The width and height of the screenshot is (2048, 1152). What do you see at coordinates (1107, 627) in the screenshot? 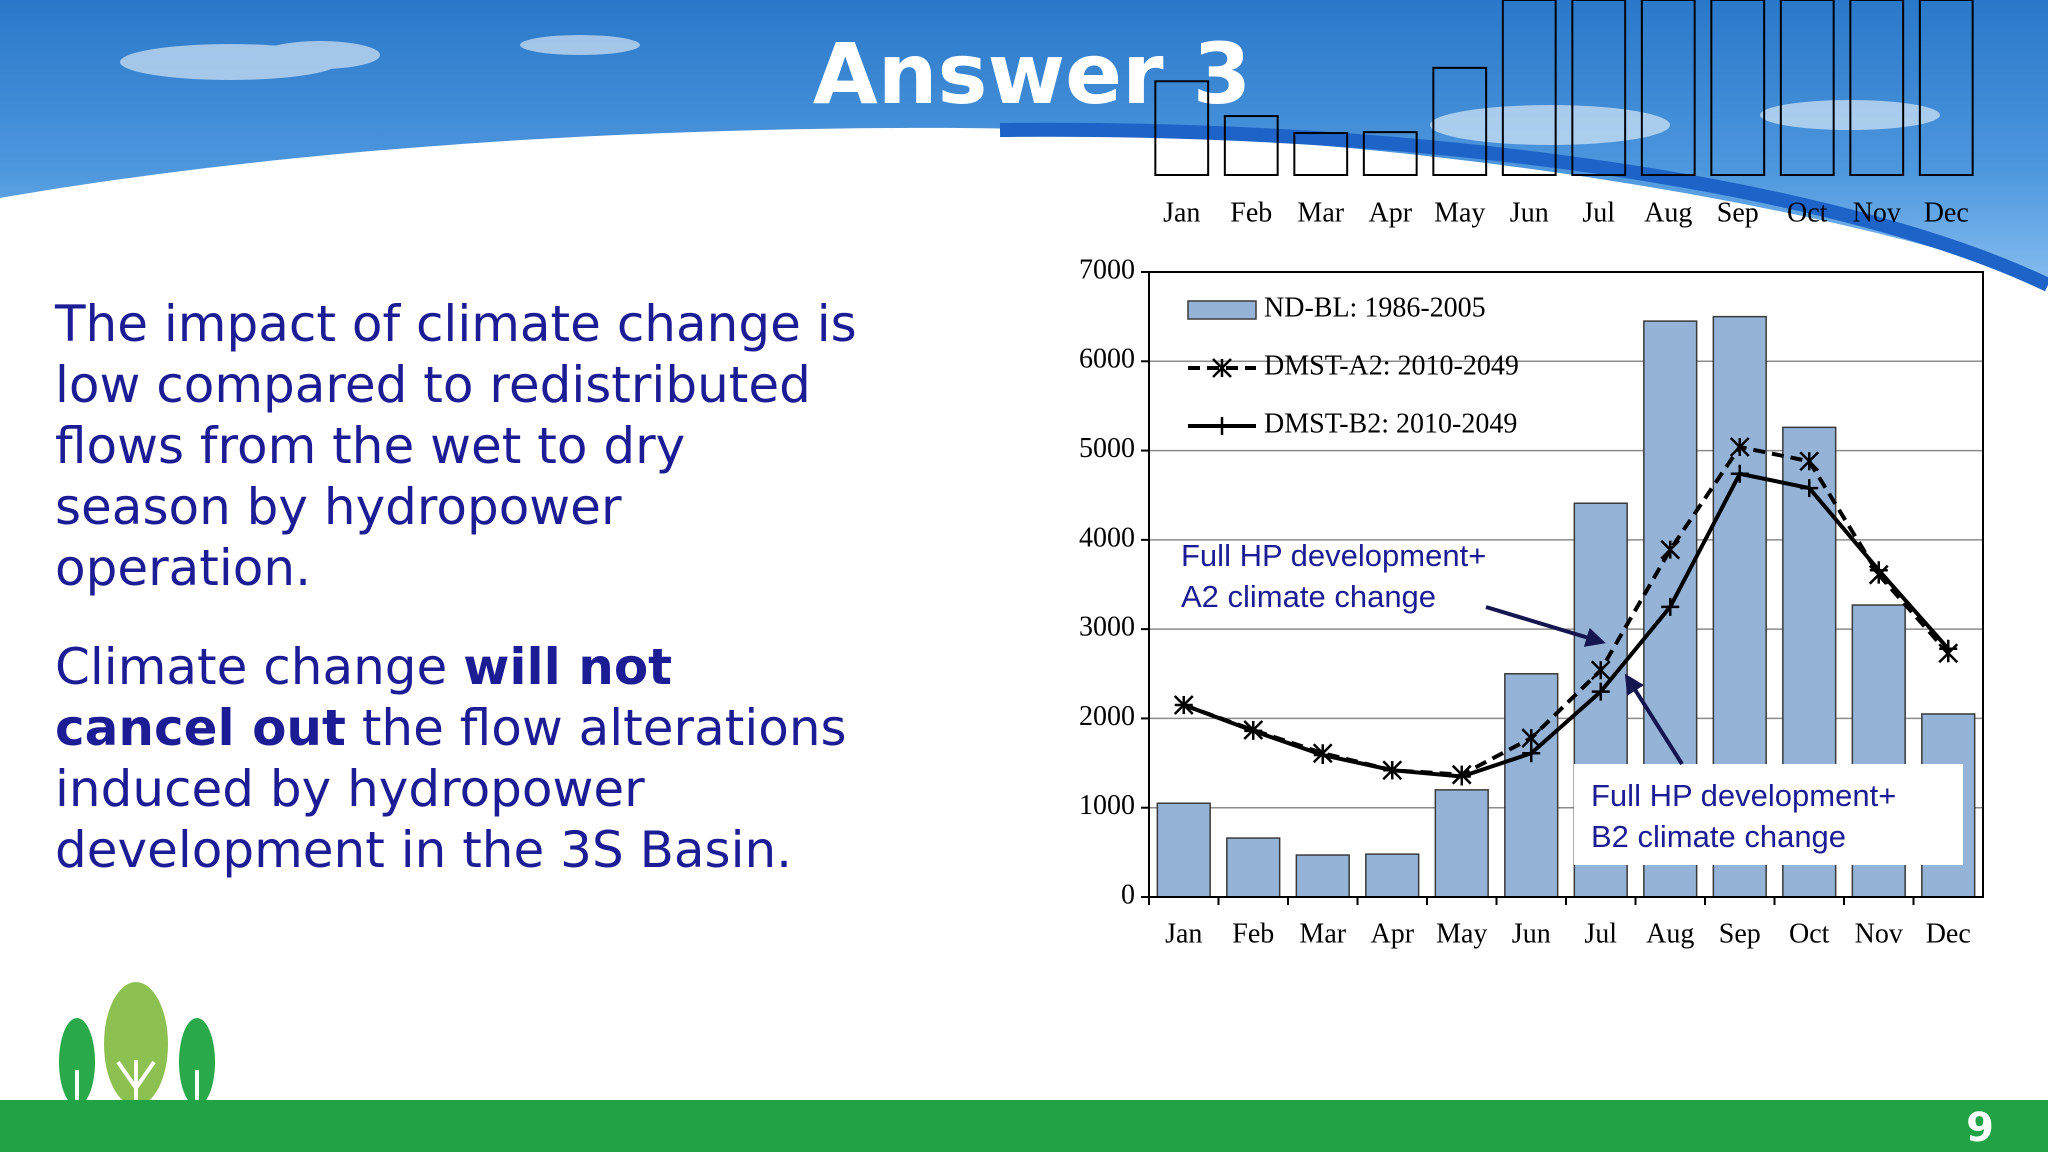
I see `y-tick-label: 3000` at bounding box center [1107, 627].